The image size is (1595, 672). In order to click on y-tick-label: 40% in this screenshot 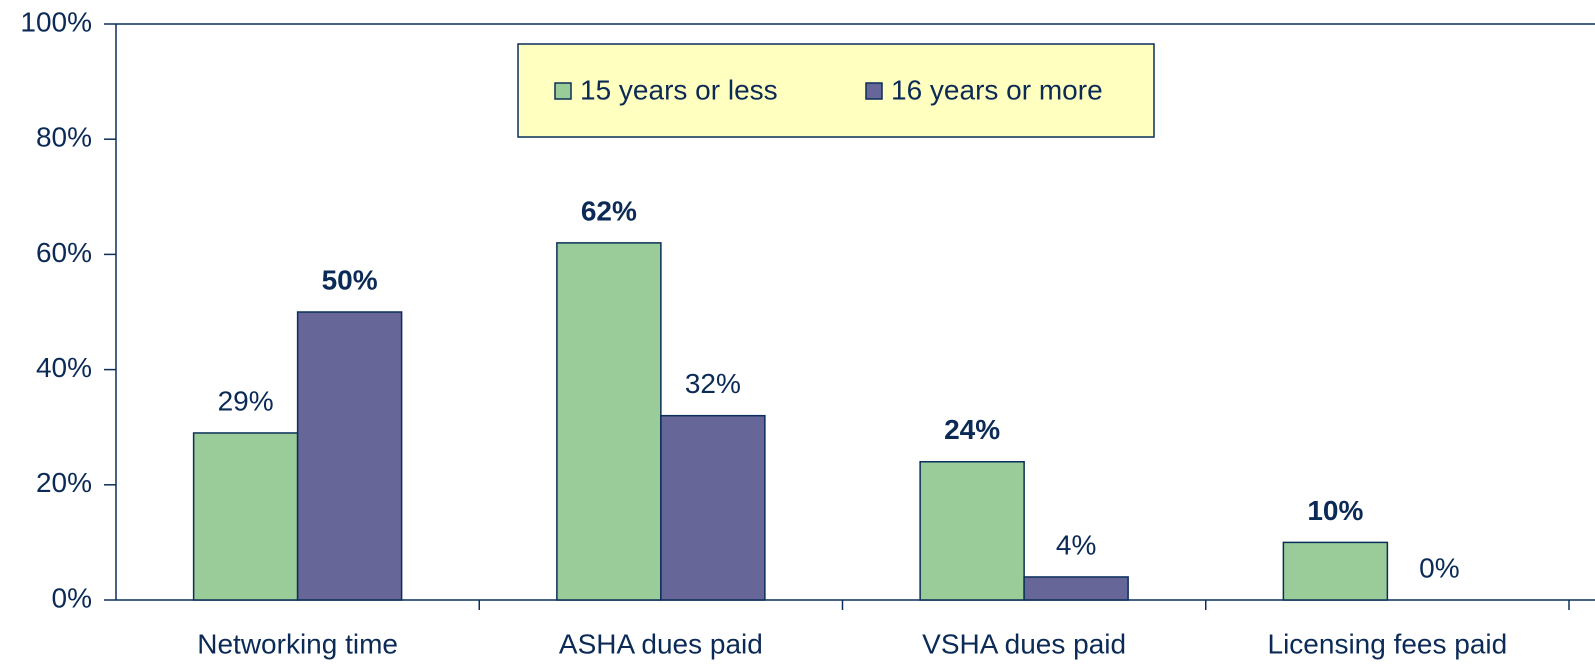, I will do `click(64, 367)`.